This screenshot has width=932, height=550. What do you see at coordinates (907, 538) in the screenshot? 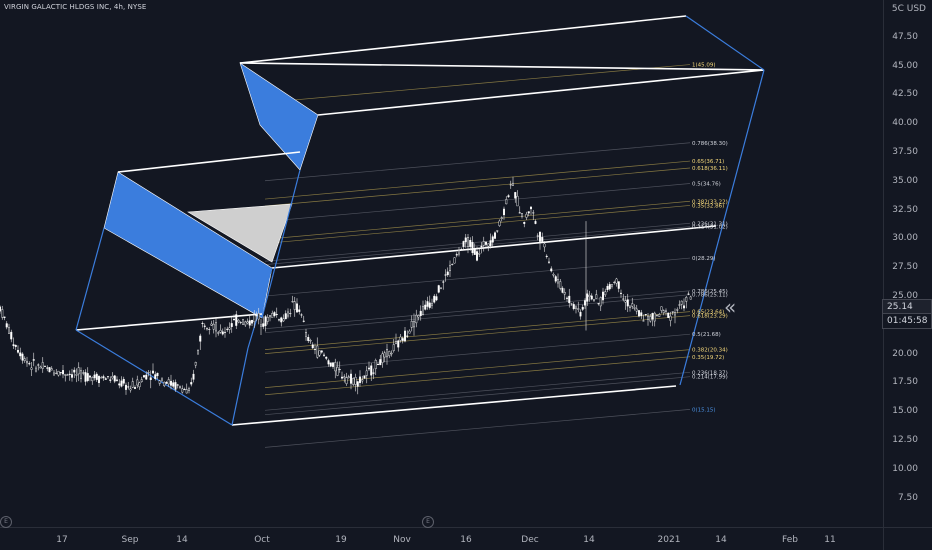
I see `axis-corner` at bounding box center [907, 538].